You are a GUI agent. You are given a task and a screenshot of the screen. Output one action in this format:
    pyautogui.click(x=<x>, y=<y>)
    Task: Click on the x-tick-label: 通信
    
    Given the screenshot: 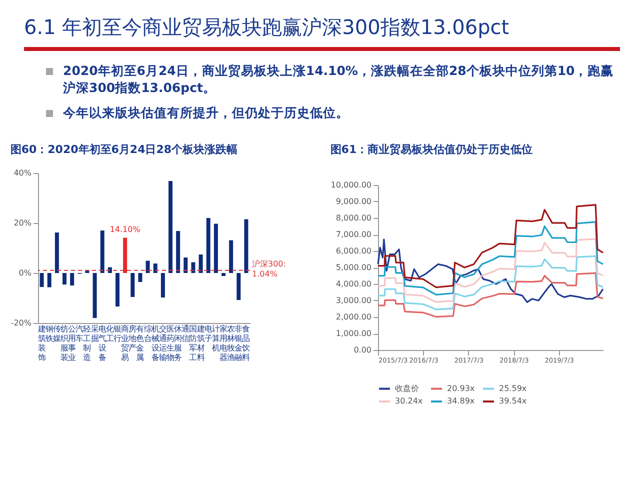 What is the action you would take?
    pyautogui.click(x=186, y=333)
    